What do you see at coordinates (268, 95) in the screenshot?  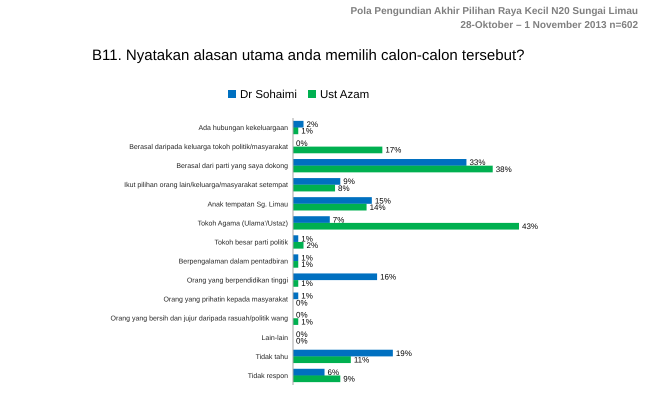 I see `legend-label: Dr Sohaimi` at bounding box center [268, 95].